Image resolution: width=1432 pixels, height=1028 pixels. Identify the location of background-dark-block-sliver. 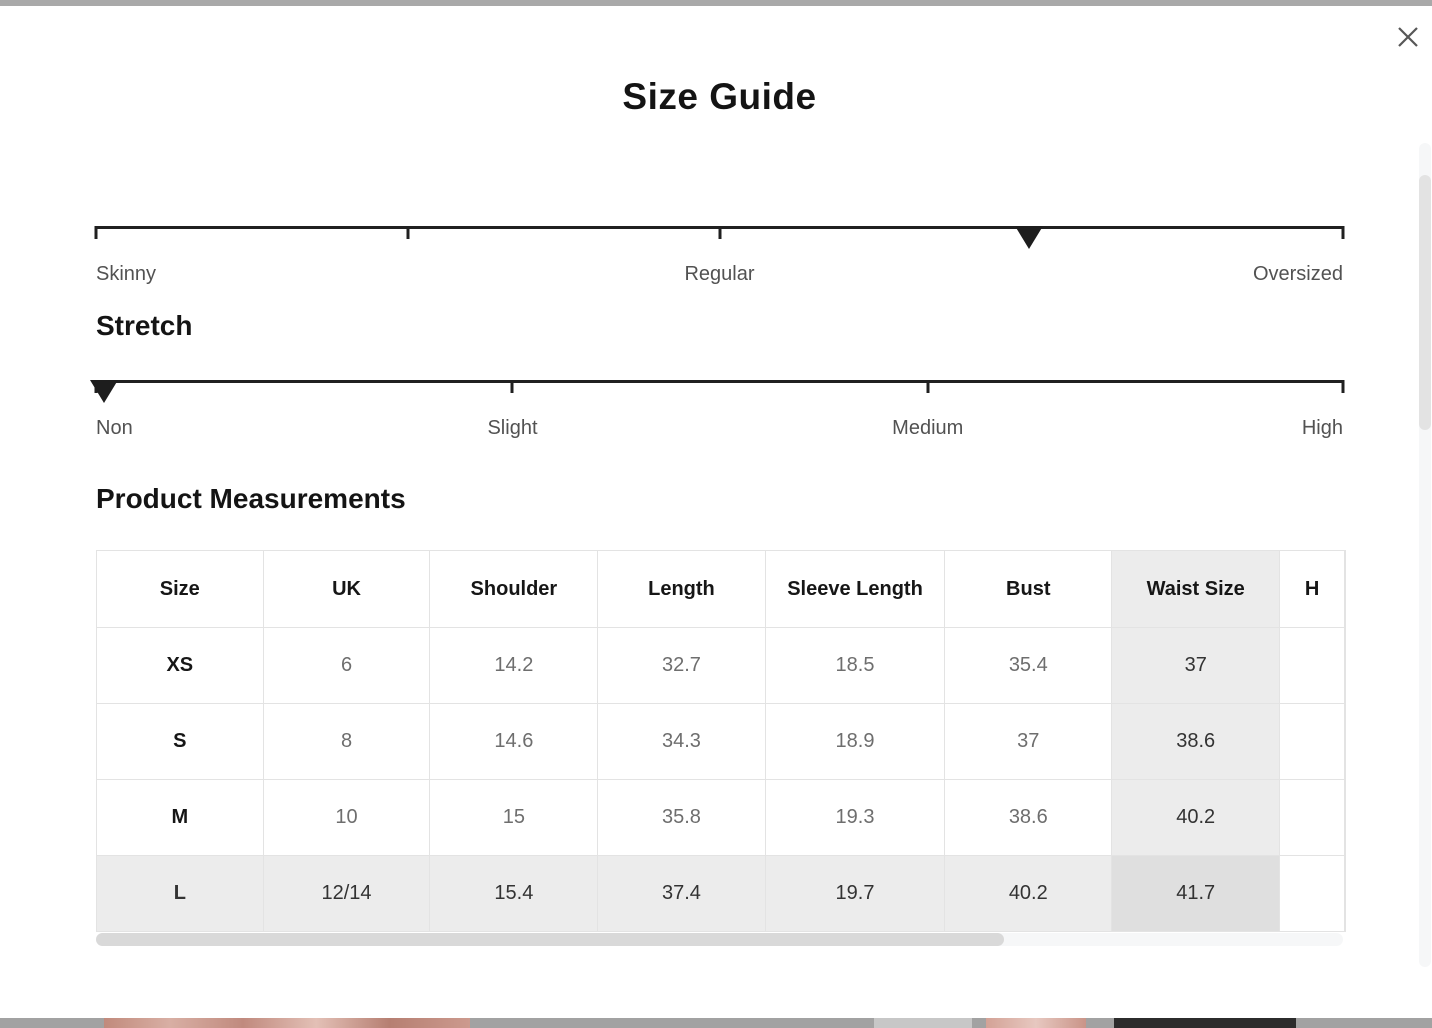
(1205, 1023).